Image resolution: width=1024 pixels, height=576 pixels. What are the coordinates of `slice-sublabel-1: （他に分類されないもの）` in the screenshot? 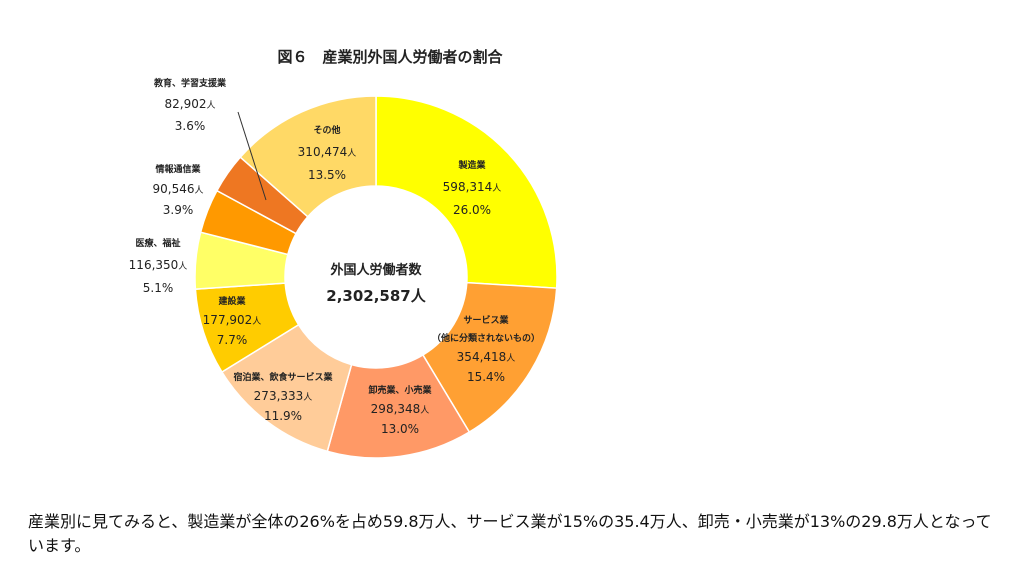 It's located at (486, 338).